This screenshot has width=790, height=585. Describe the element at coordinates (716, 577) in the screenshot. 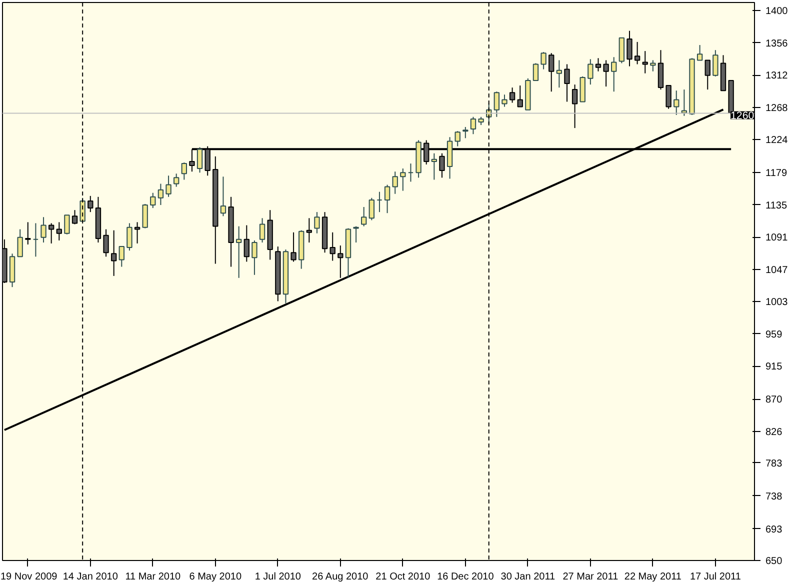

I see `x-tick-label: 17 Jul 2011` at that location.